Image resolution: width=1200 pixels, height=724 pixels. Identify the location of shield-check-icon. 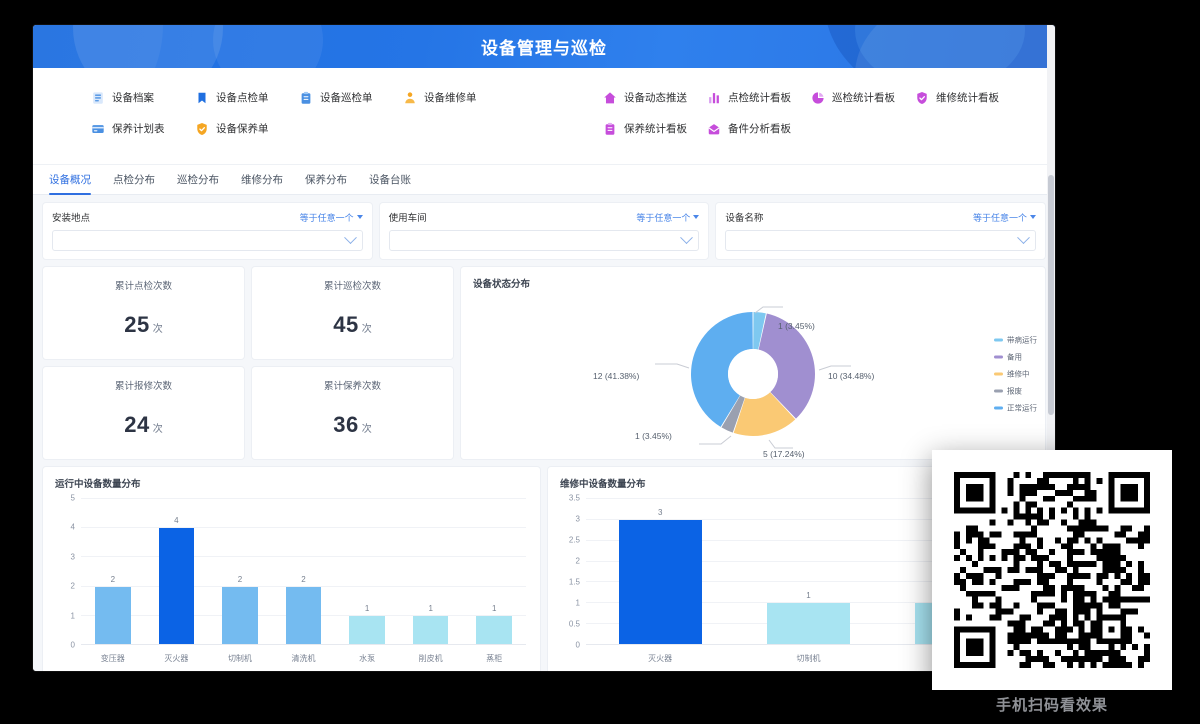
(202, 128).